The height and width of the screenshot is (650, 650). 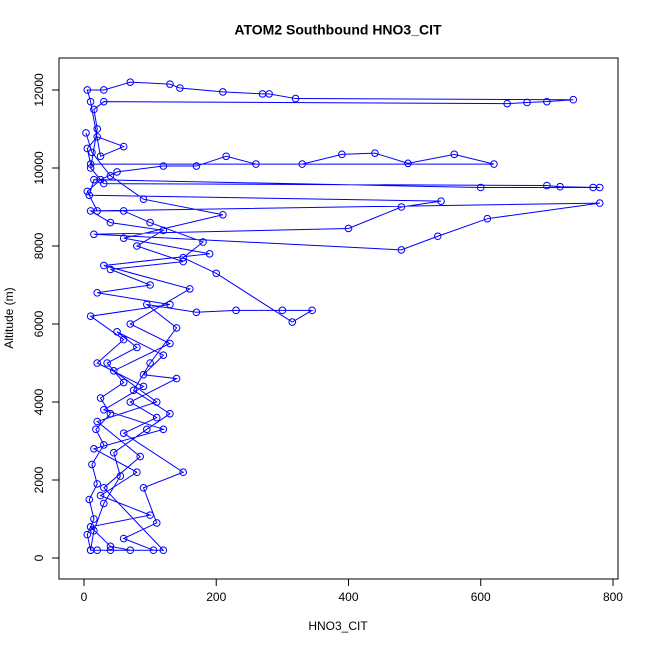 What do you see at coordinates (613, 597) in the screenshot?
I see `x-tick-label: 800` at bounding box center [613, 597].